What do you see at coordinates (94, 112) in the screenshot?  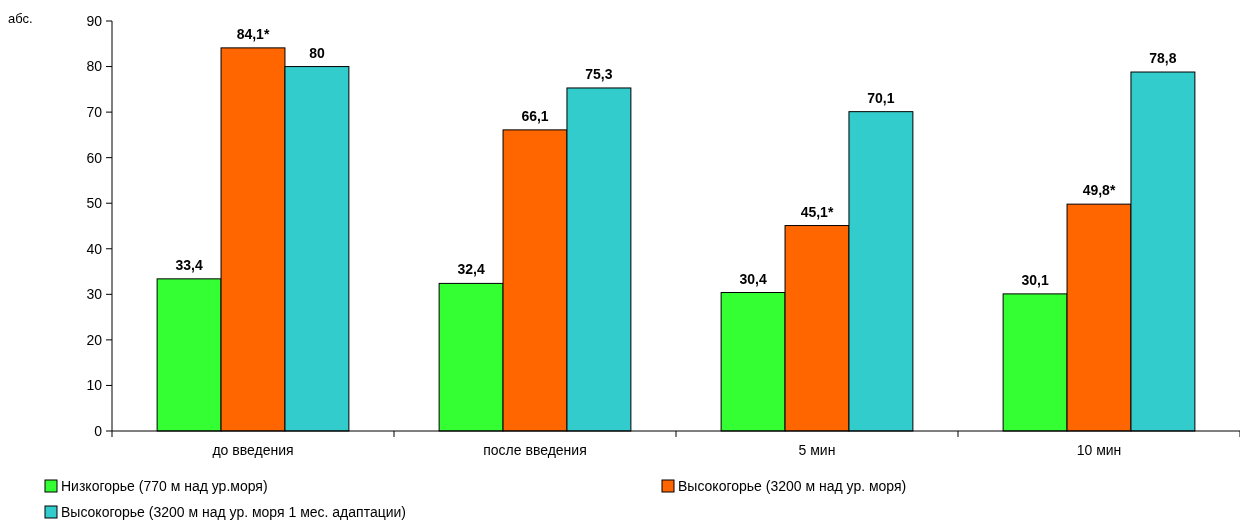 I see `y-tick-label: 70` at bounding box center [94, 112].